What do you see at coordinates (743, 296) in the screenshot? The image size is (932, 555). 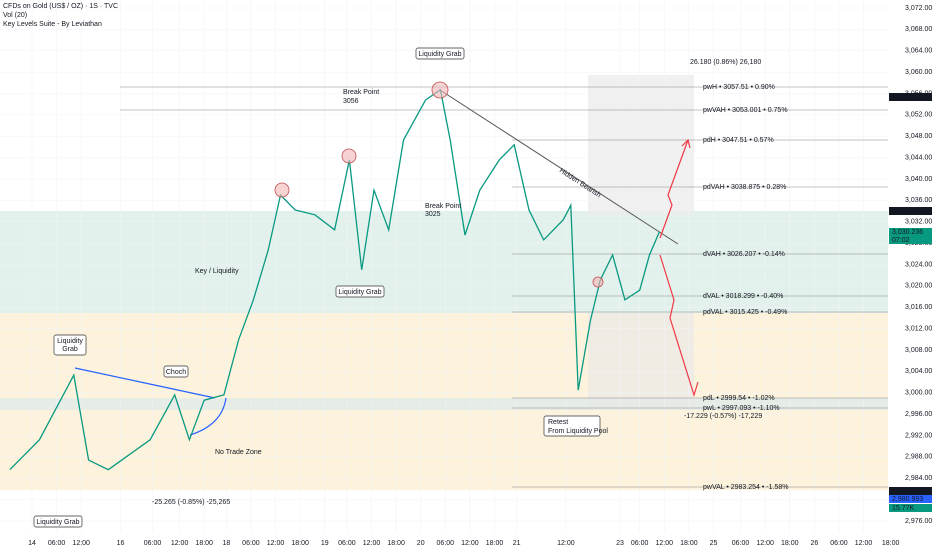 I see `level-label: dVAL • 3018.299 • -0.40%` at bounding box center [743, 296].